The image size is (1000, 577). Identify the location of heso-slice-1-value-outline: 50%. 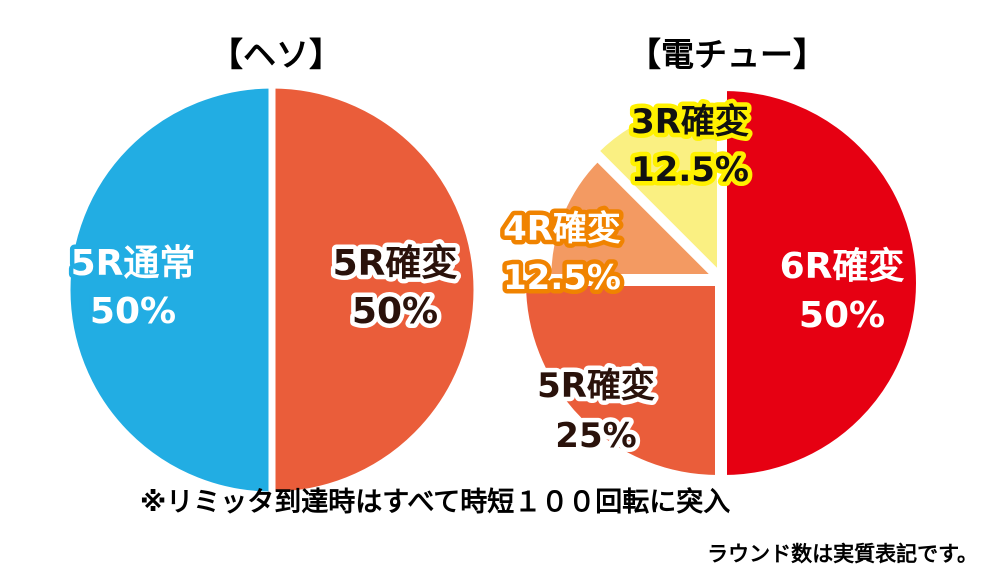
(133, 311).